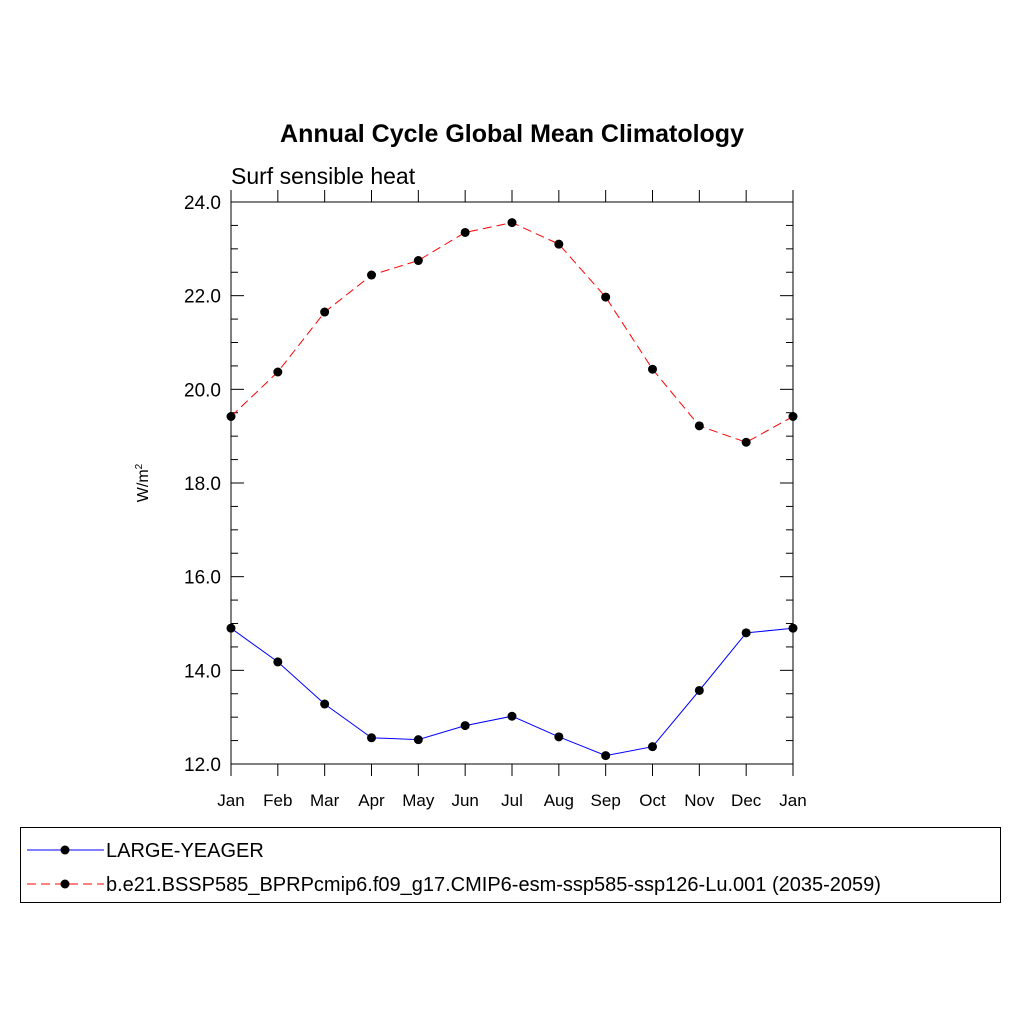 The width and height of the screenshot is (1024, 1029). What do you see at coordinates (418, 800) in the screenshot?
I see `x-tick-label: May` at bounding box center [418, 800].